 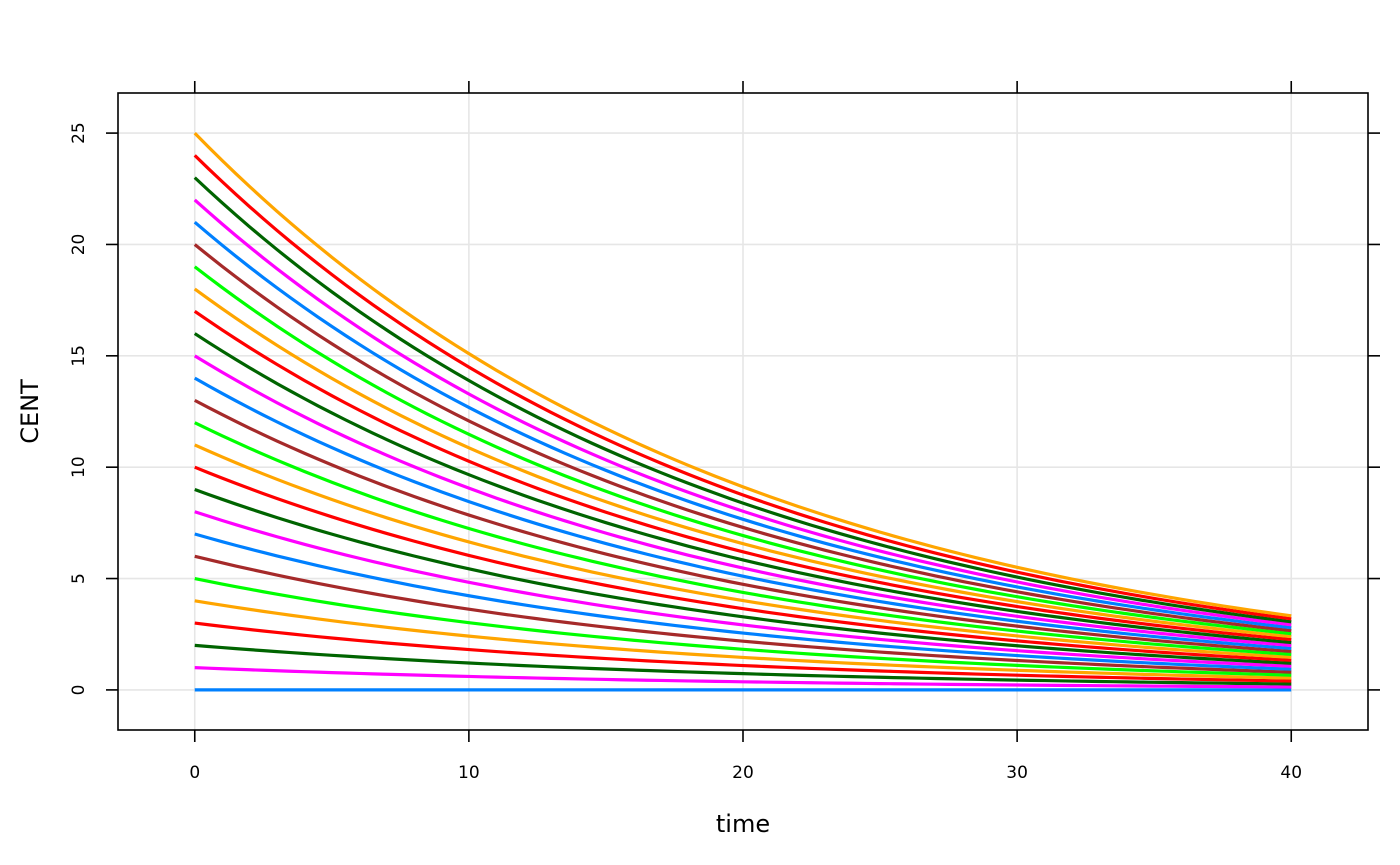 What do you see at coordinates (1291, 773) in the screenshot?
I see `x-tick-label: 40` at bounding box center [1291, 773].